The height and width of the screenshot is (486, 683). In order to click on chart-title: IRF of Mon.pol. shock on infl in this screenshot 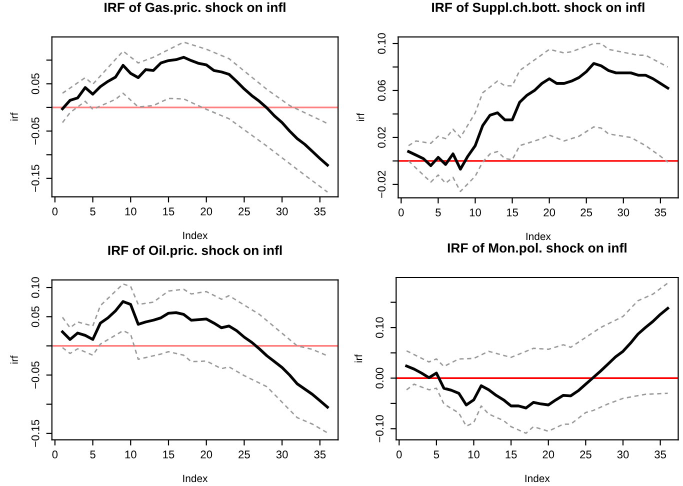, I will do `click(537, 249)`.